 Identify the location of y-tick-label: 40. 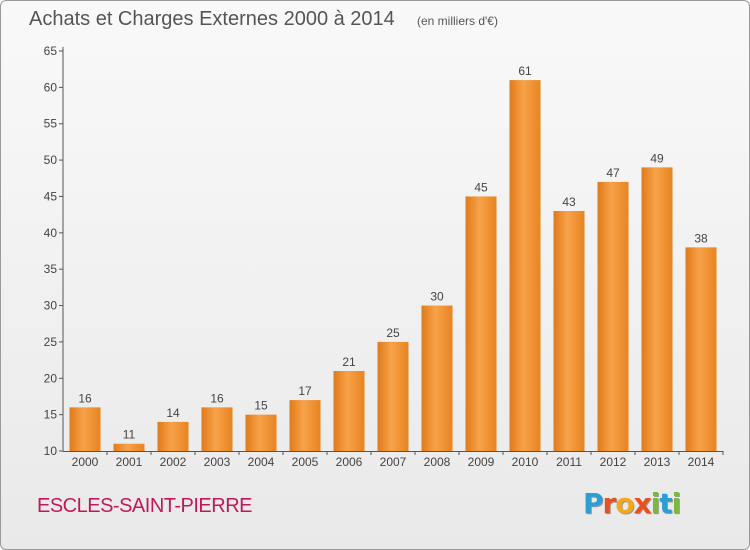
(51, 233).